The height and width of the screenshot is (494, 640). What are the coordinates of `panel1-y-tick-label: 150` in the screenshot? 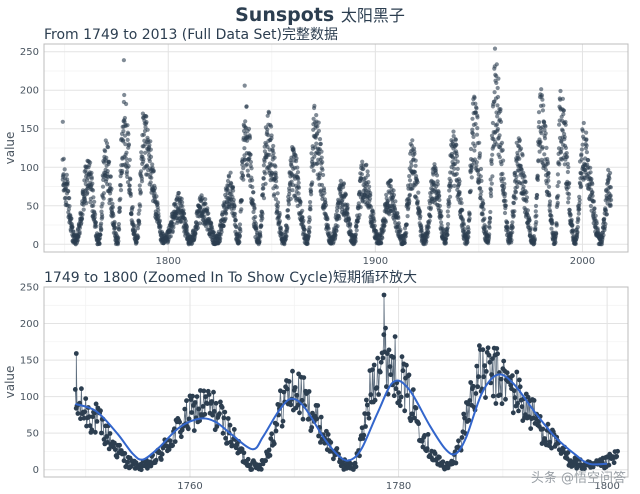 It's located at (29, 129).